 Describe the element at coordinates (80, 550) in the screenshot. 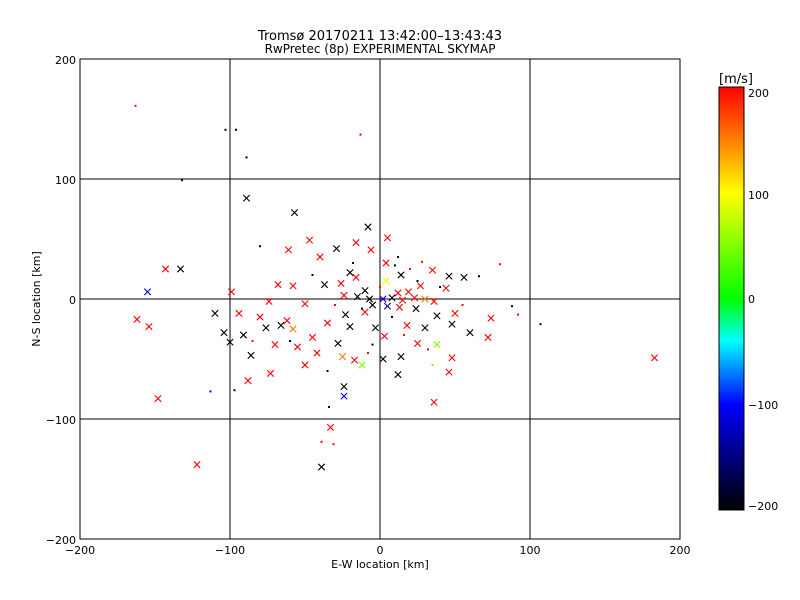

I see `x-tick-label: −200` at that location.